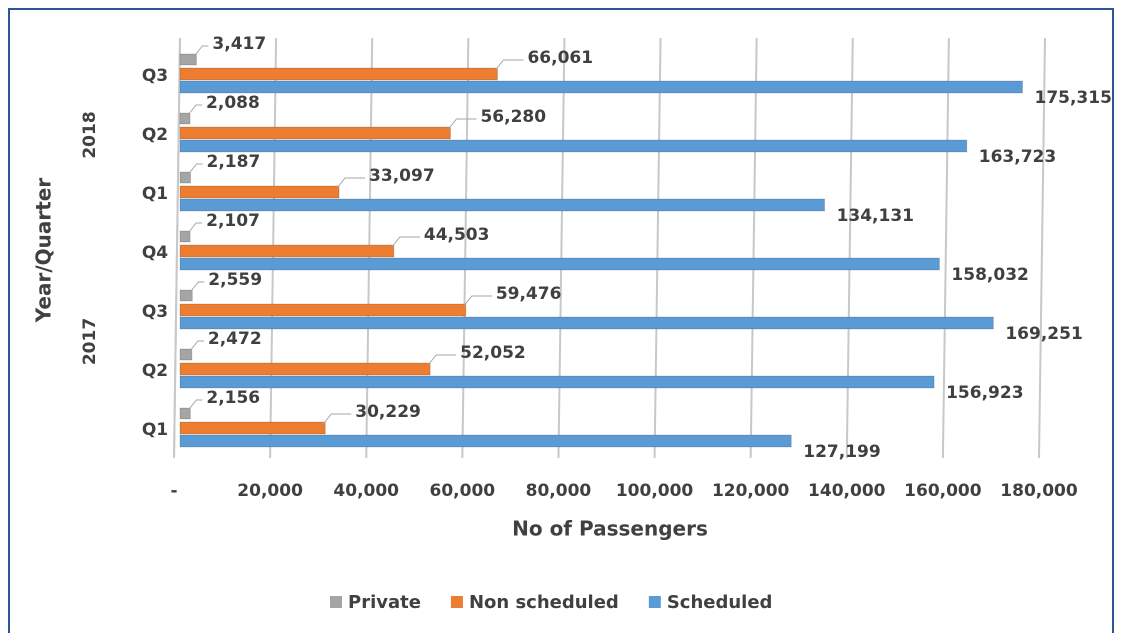 This screenshot has width=1123, height=633. I want to click on data-label: 2,187, so click(234, 162).